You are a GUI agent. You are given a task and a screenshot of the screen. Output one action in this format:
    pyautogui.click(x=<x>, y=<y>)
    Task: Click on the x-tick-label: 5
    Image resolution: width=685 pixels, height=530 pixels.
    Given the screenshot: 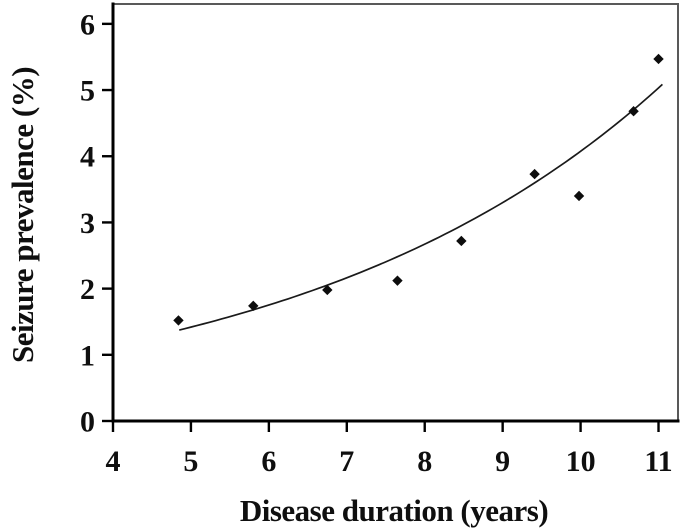 What is the action you would take?
    pyautogui.click(x=190, y=461)
    